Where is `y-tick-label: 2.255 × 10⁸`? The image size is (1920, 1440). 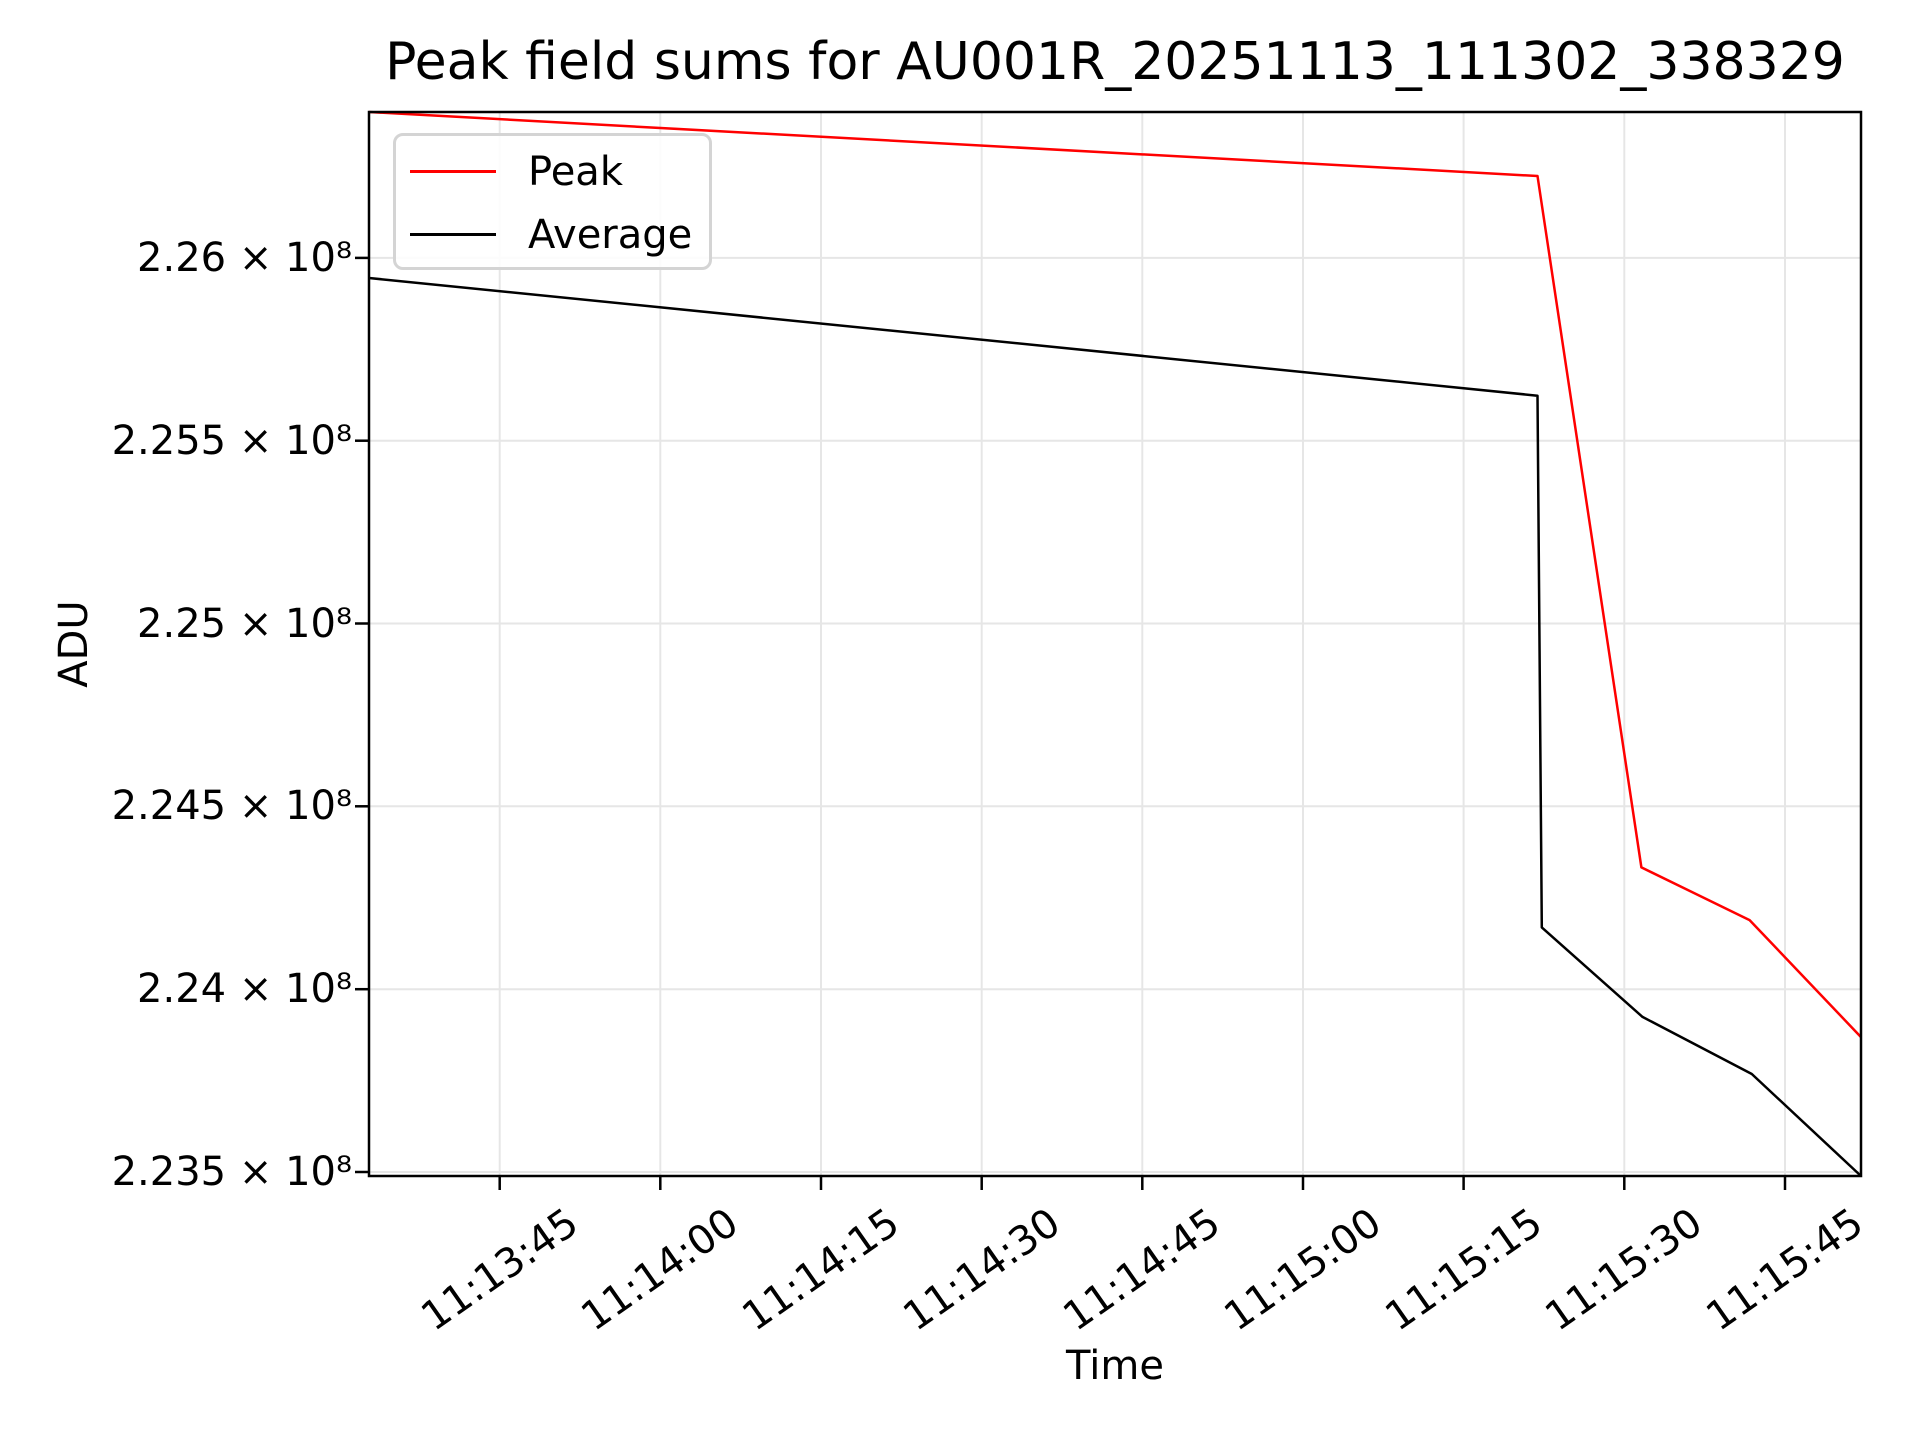 y-tick-label: 2.255 × 10⁸ is located at coordinates (231, 440).